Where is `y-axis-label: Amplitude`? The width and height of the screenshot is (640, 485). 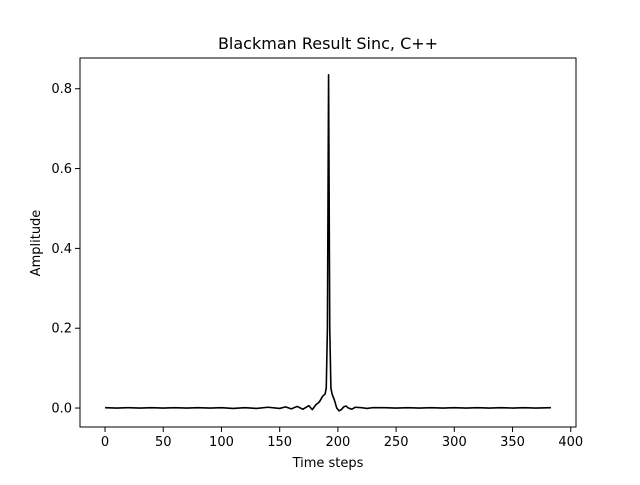 y-axis-label: Amplitude is located at coordinates (36, 243).